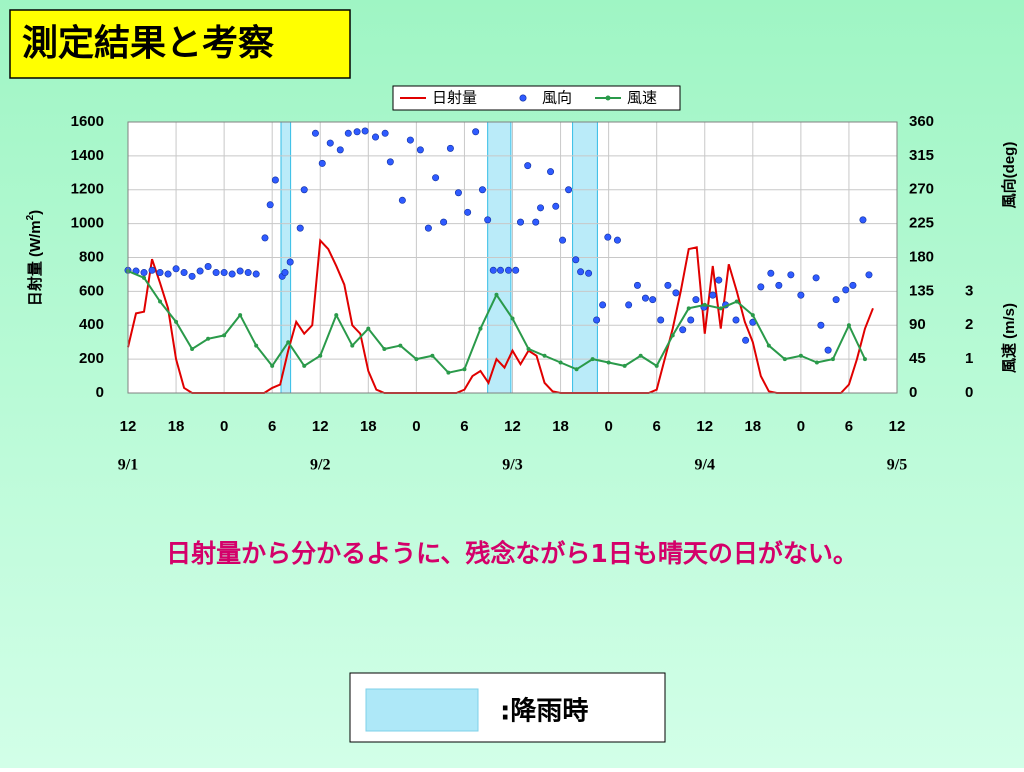 The height and width of the screenshot is (772, 1024). I want to click on slide-title: 測定結果と考察, so click(148, 43).